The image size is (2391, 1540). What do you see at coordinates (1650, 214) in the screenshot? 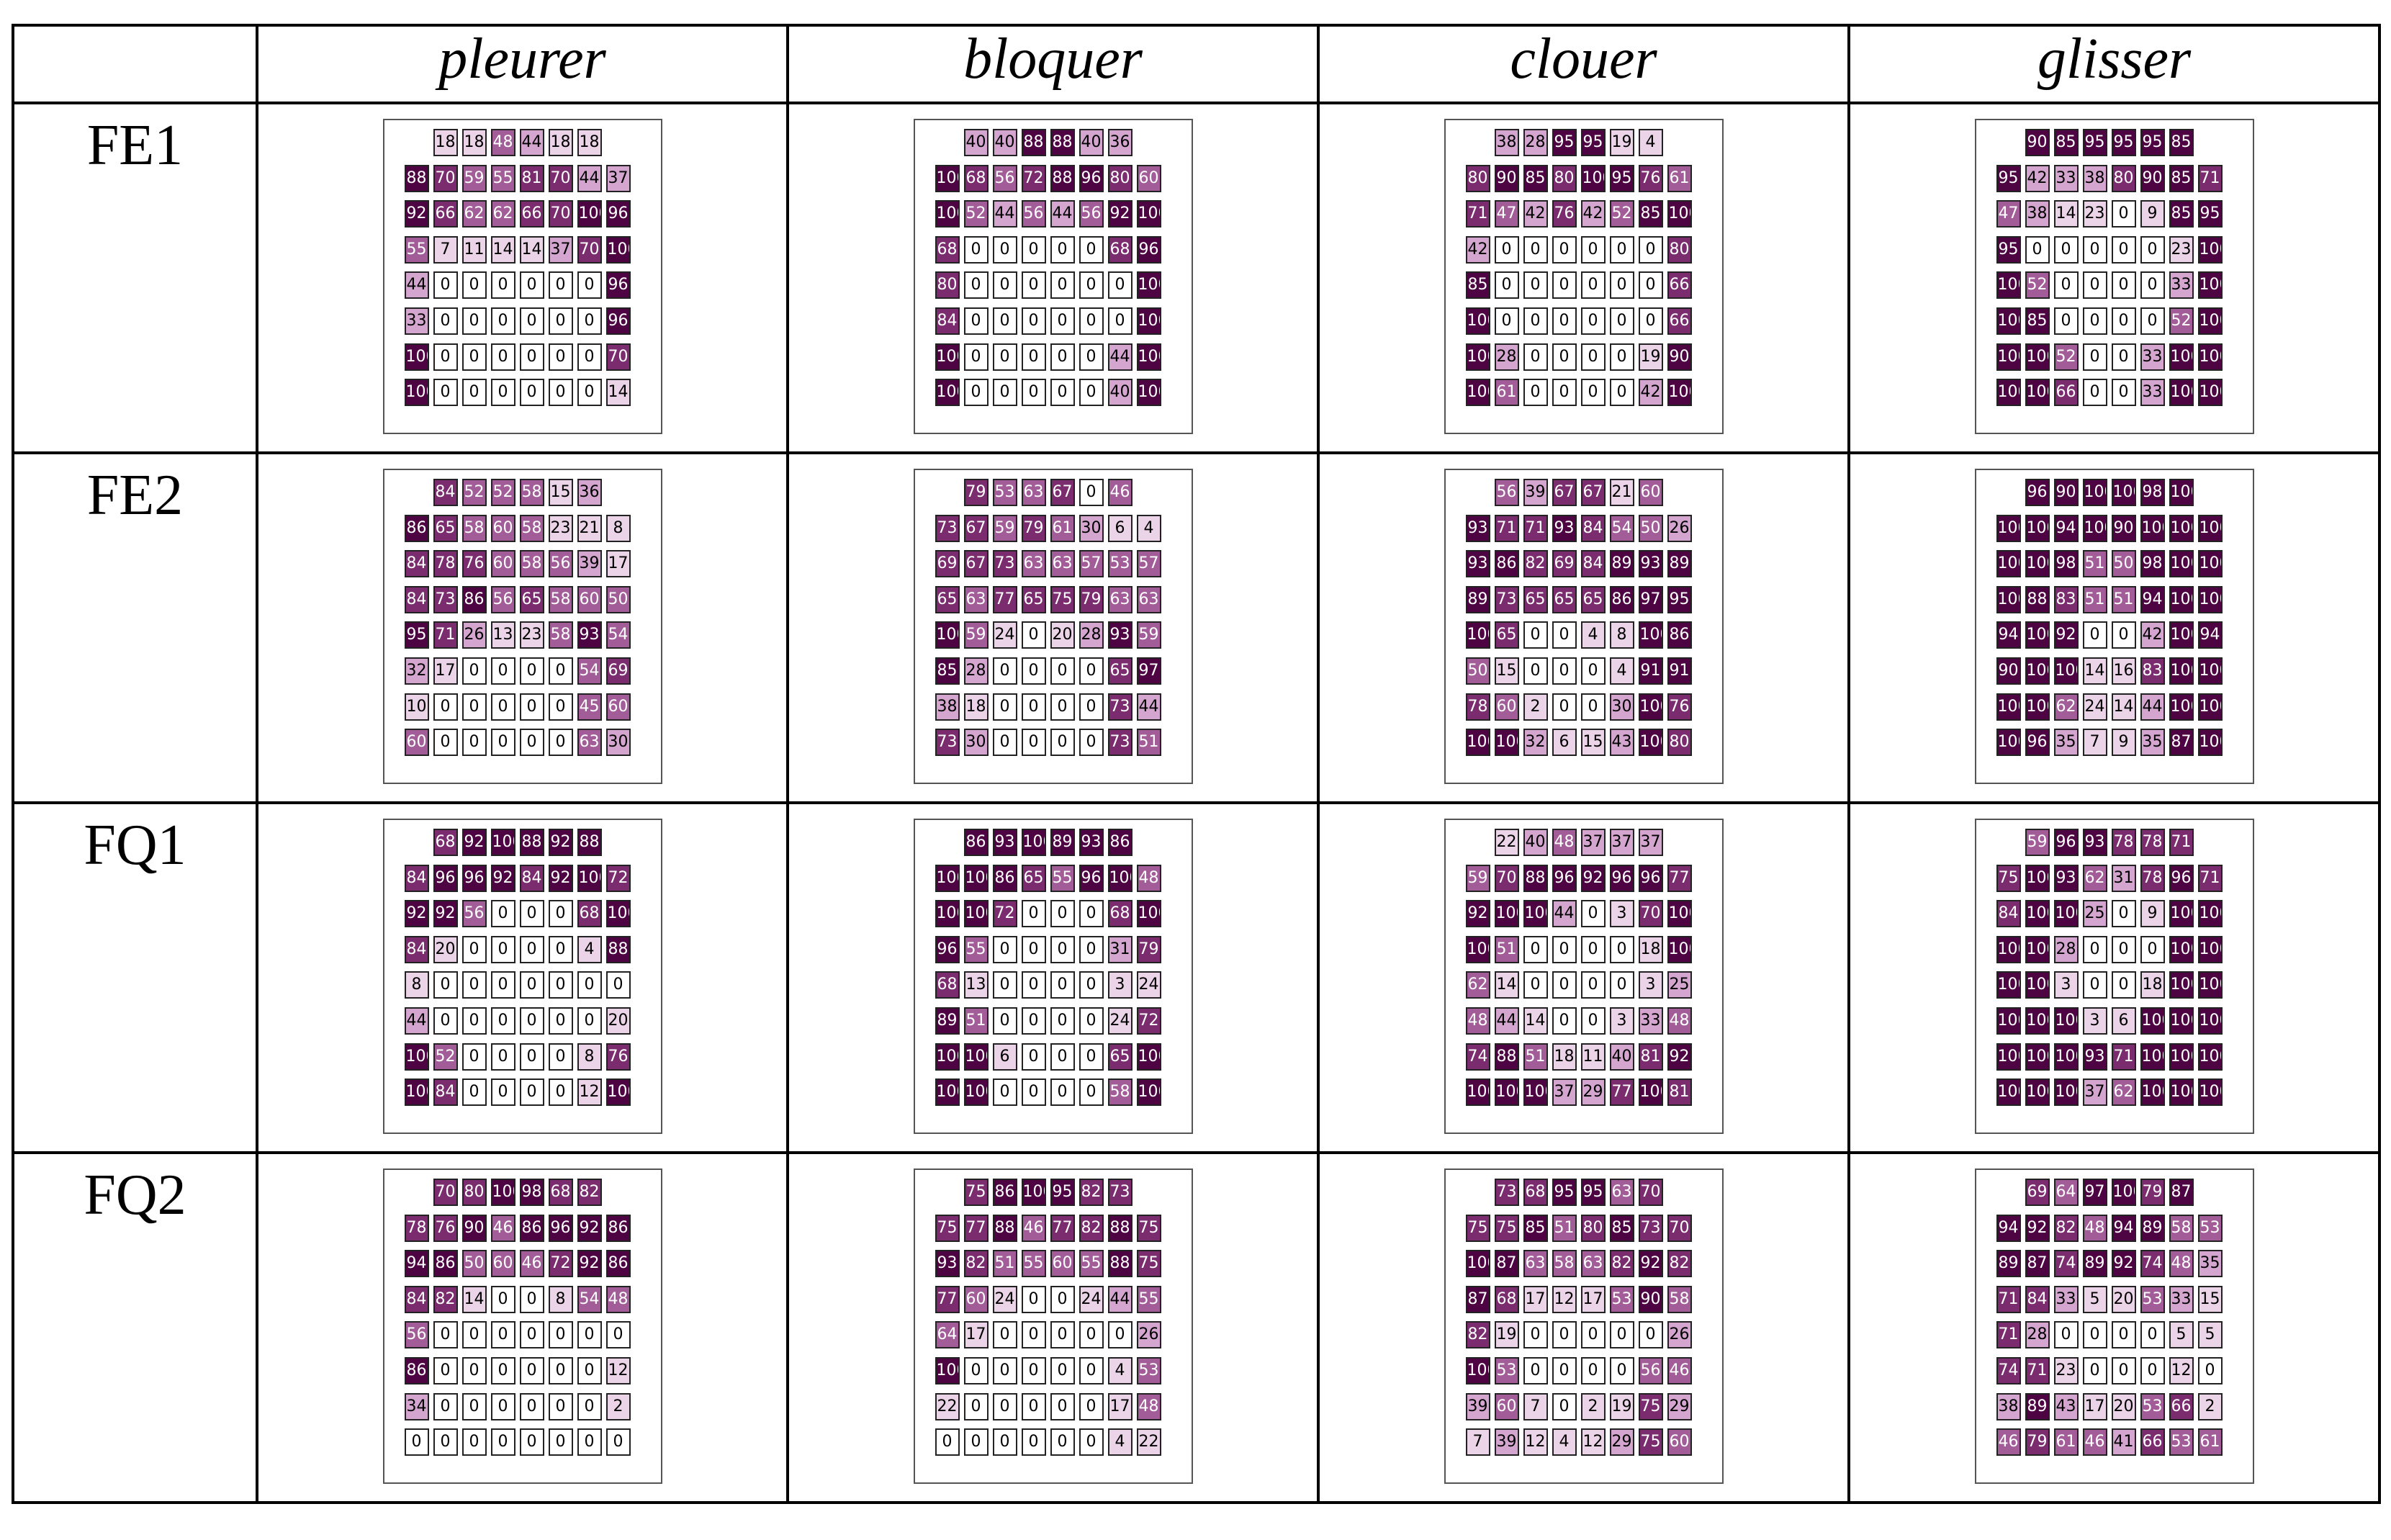
I see `heatmap-cell: 85` at bounding box center [1650, 214].